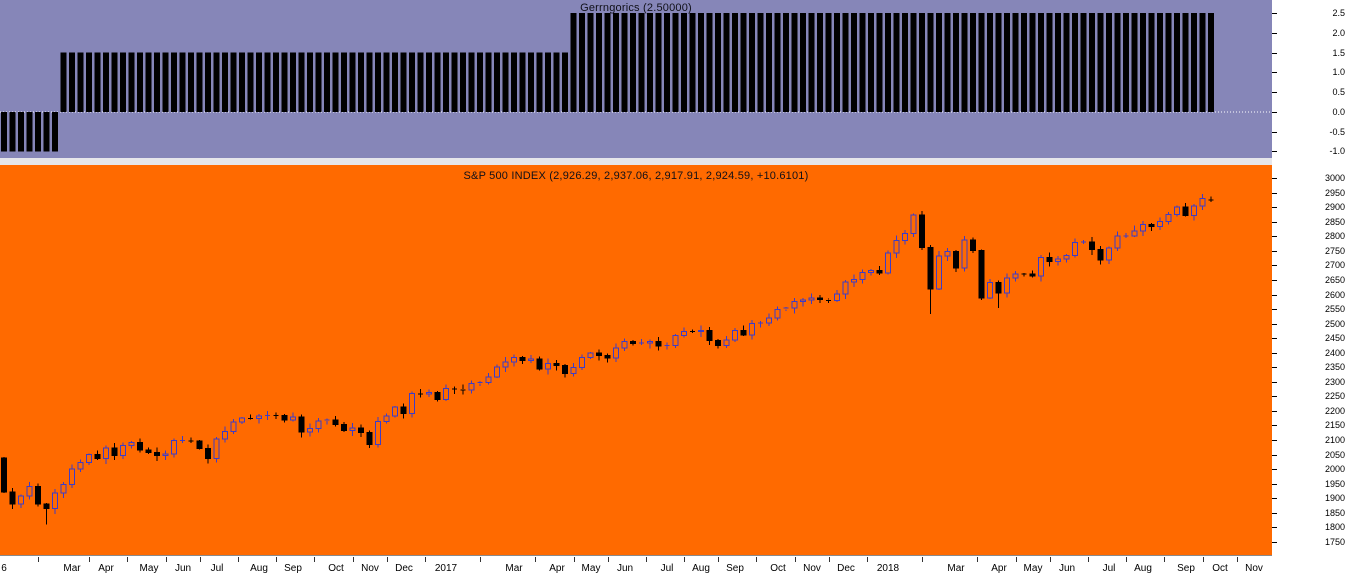 This screenshot has width=1352, height=577. Describe the element at coordinates (1334, 382) in the screenshot. I see `y-axis-label: 2300` at that location.